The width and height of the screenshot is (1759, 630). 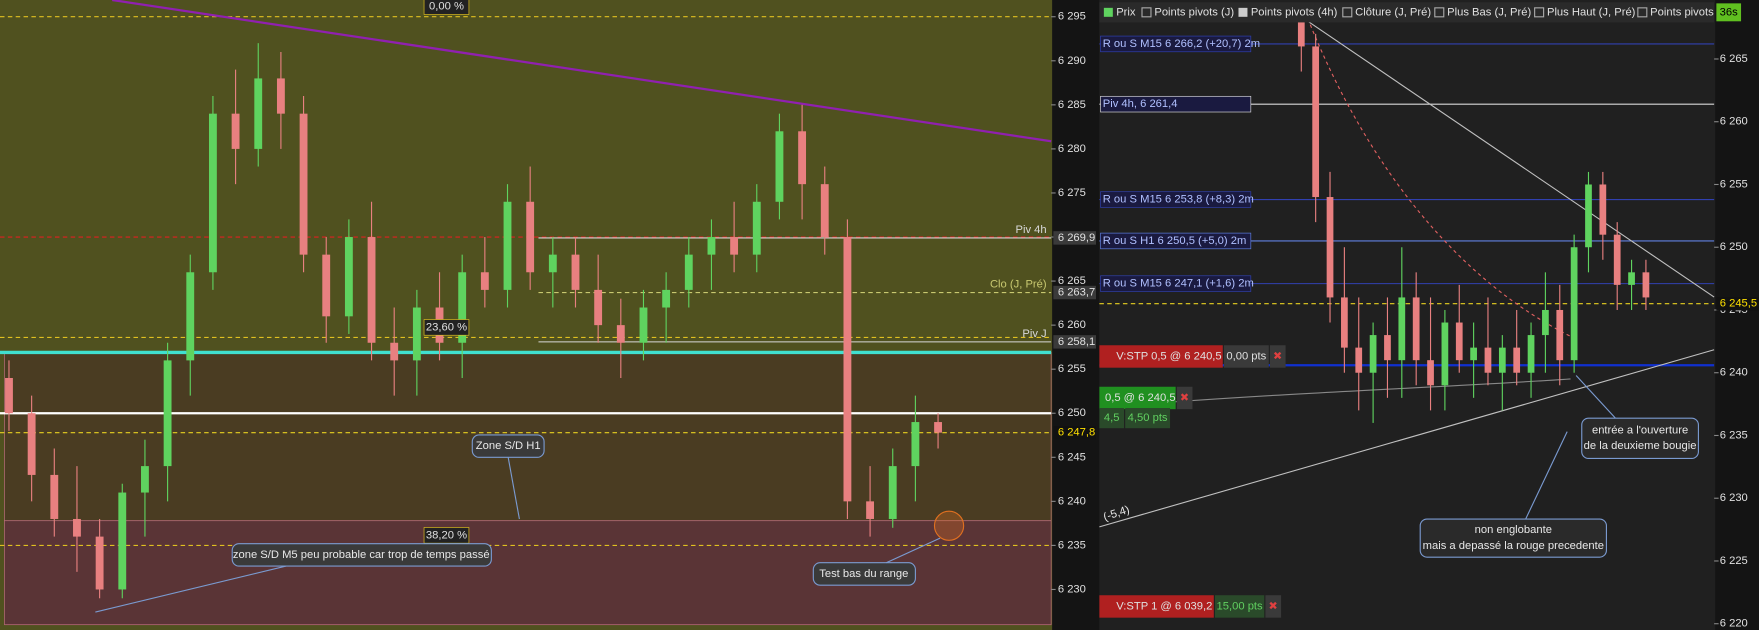 I want to click on level-badge-label: 6 269,9, so click(x=1076, y=238).